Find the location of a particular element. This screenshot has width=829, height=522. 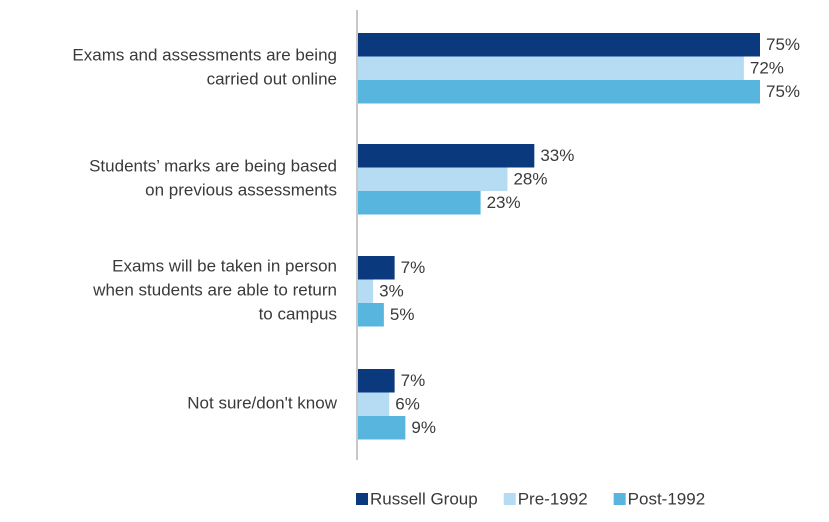

value-label: 33% is located at coordinates (557, 155).